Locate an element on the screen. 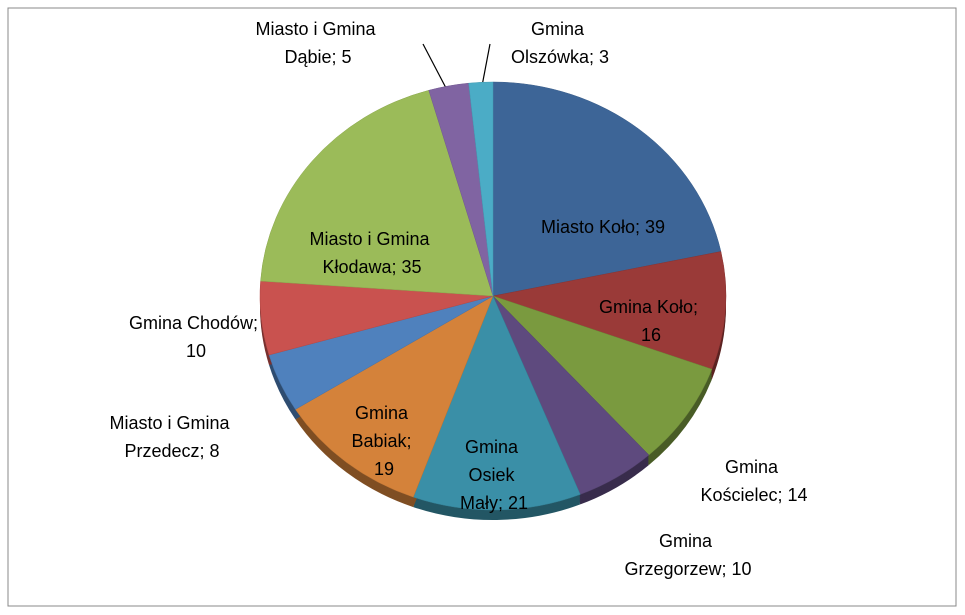 The width and height of the screenshot is (965, 615). data-label-line: Gmina Koło; is located at coordinates (651, 307).